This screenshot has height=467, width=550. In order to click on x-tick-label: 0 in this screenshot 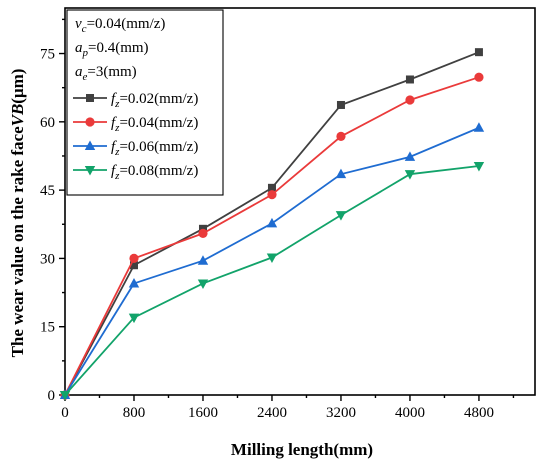, I will do `click(65, 413)`.